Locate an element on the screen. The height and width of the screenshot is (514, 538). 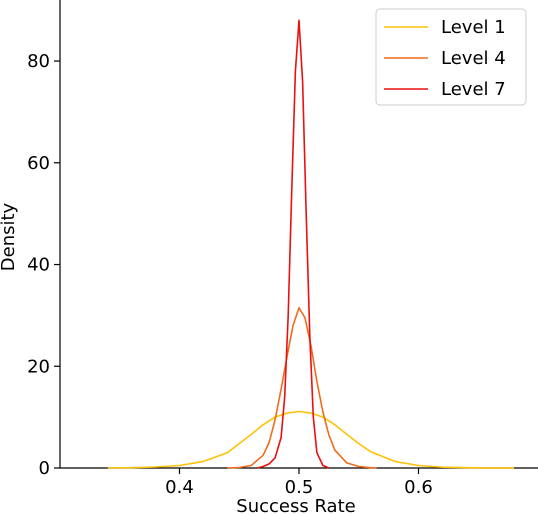
legend-label: Level 1 is located at coordinates (473, 27).